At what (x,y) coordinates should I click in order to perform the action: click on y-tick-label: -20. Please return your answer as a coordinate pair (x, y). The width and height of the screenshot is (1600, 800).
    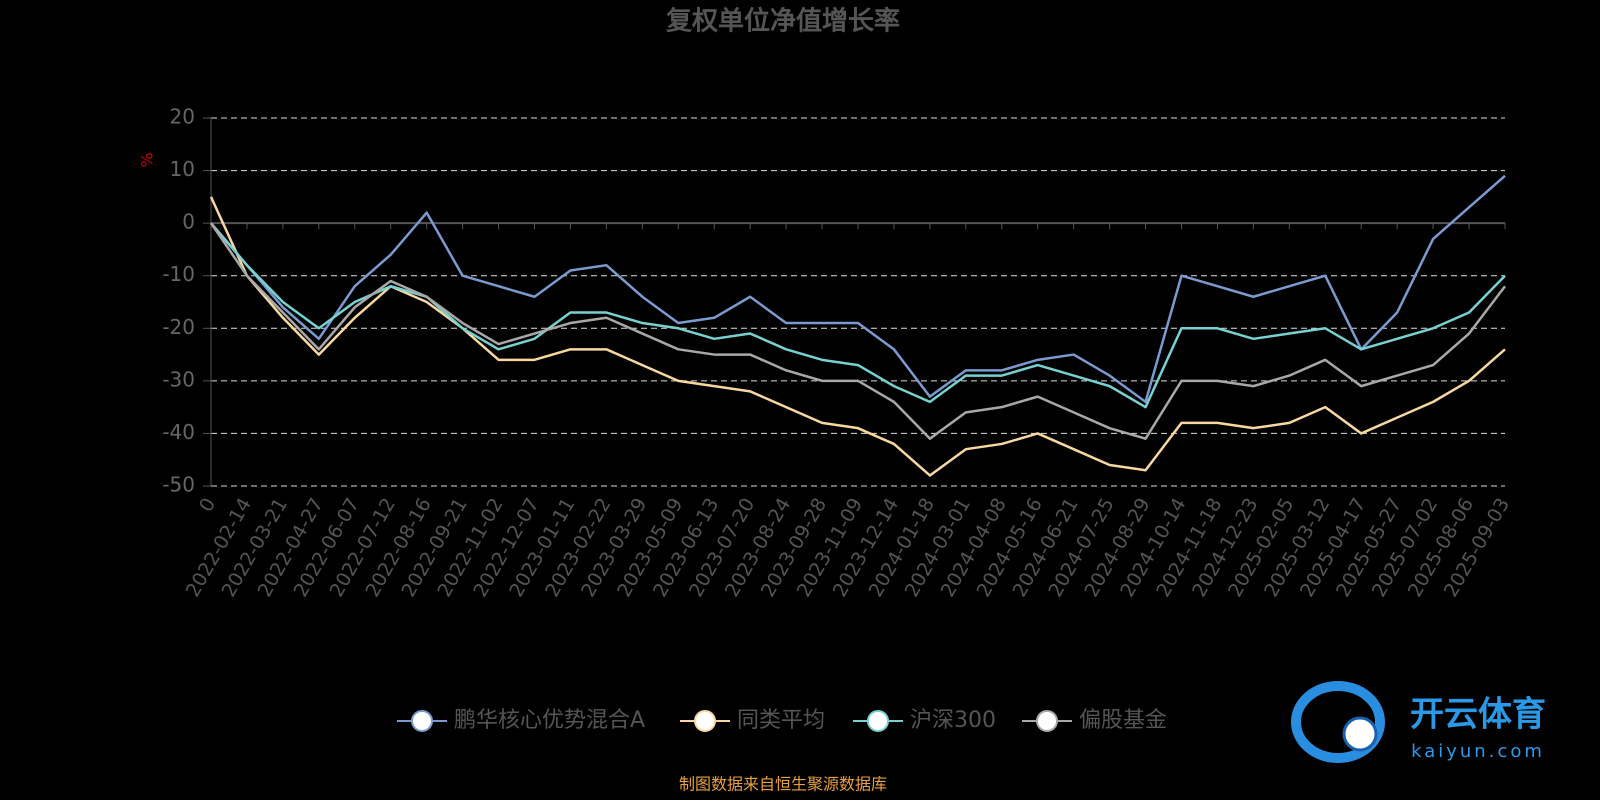
    Looking at the image, I should click on (178, 327).